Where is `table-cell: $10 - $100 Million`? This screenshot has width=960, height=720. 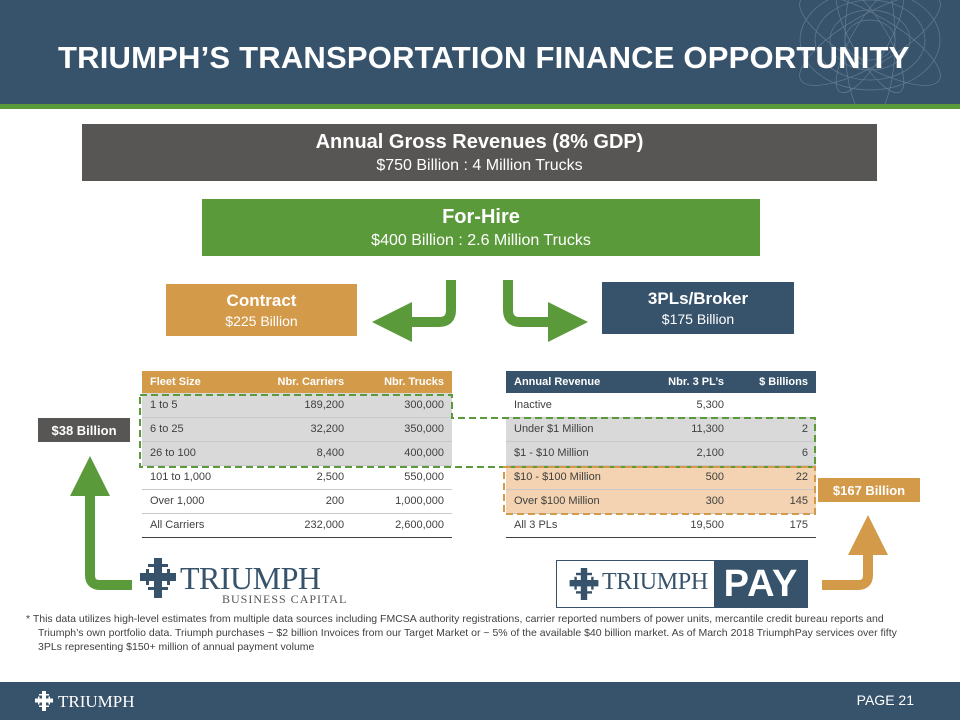
table-cell: $10 - $100 Million is located at coordinates (573, 477).